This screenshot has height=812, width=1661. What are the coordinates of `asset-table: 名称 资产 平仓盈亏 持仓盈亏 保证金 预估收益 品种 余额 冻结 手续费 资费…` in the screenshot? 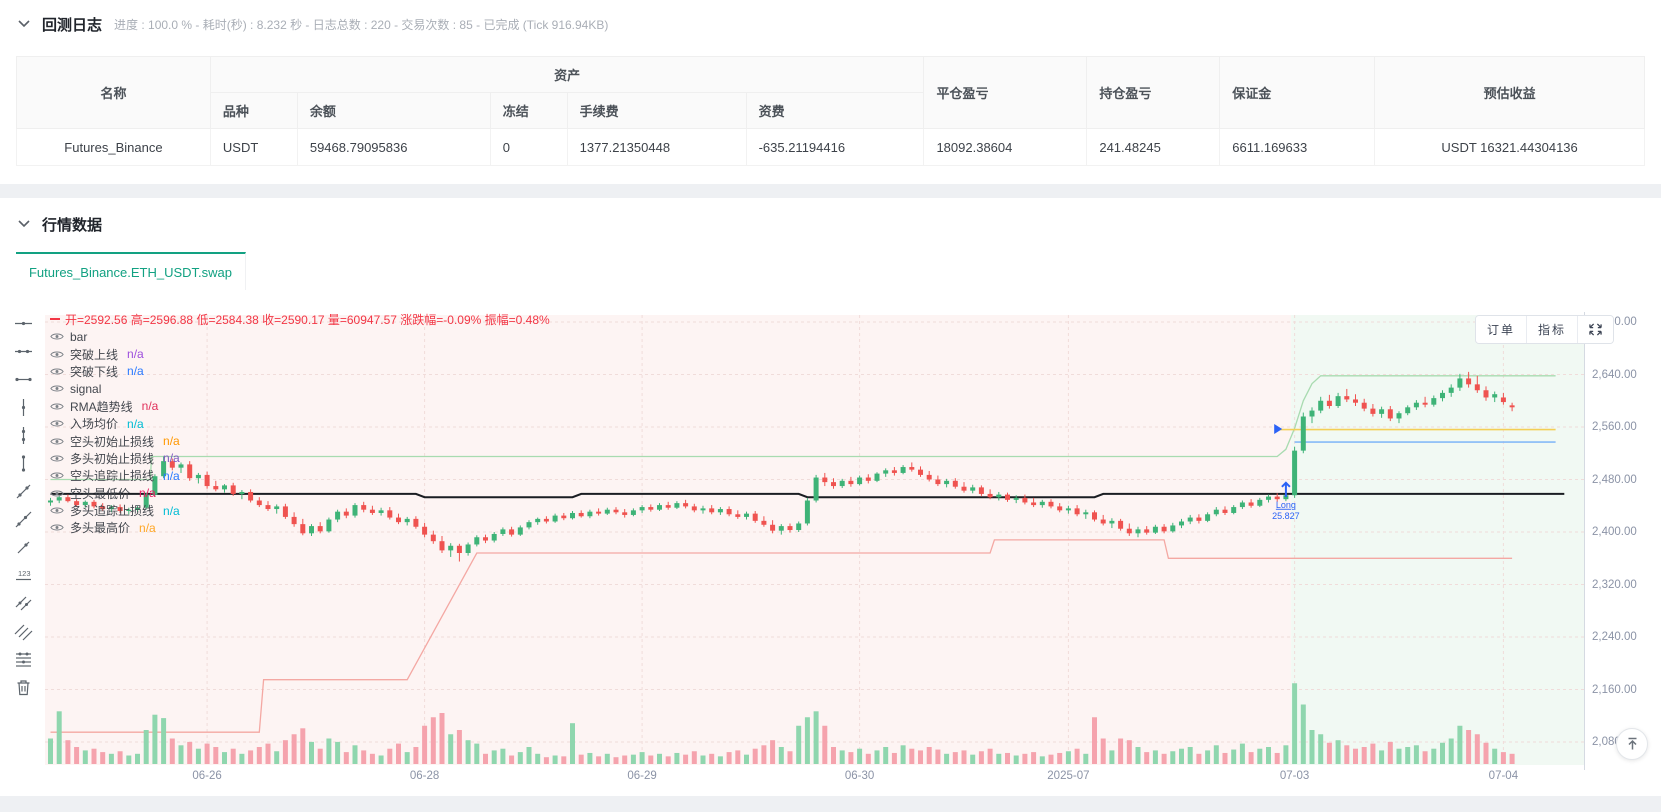 It's located at (830, 111).